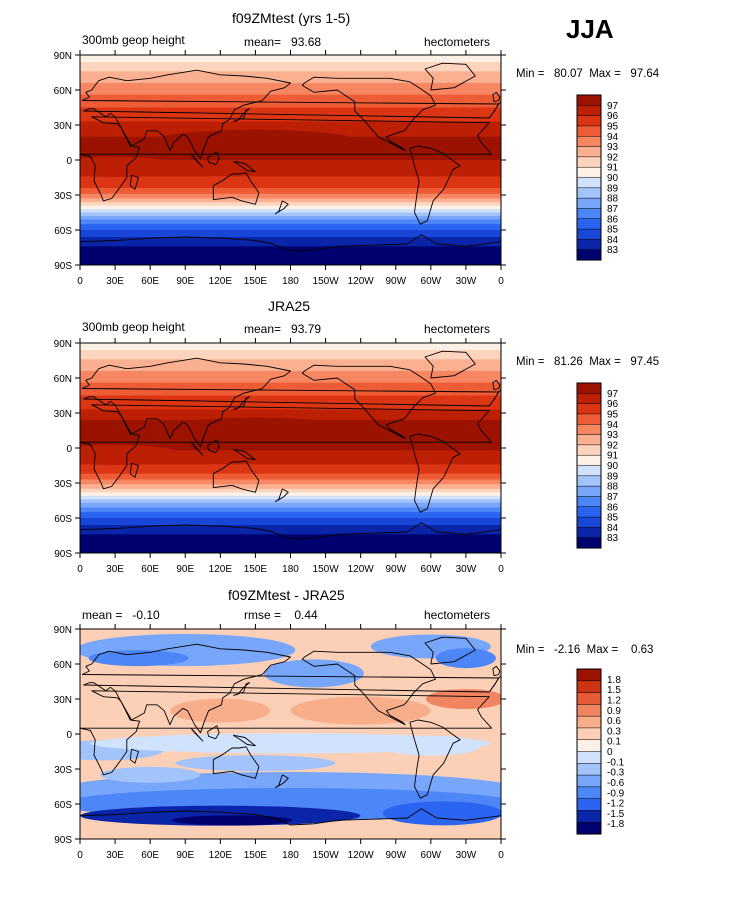 The image size is (733, 909). What do you see at coordinates (590, 29) in the screenshot?
I see `season-label: JJA` at bounding box center [590, 29].